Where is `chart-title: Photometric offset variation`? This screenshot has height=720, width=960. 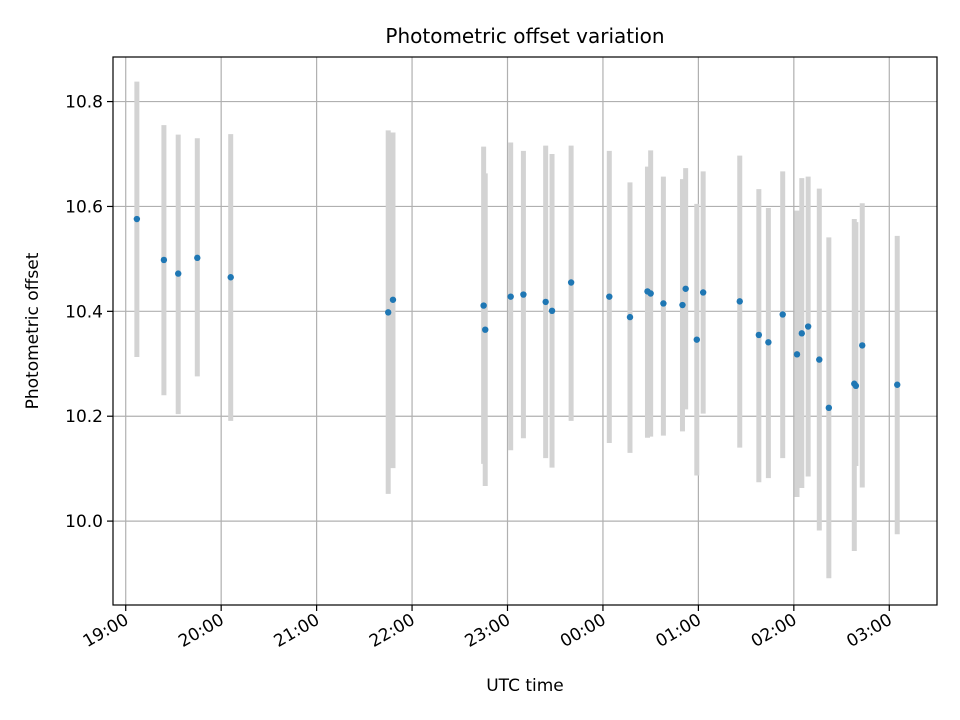 chart-title: Photometric offset variation is located at coordinates (524, 36).